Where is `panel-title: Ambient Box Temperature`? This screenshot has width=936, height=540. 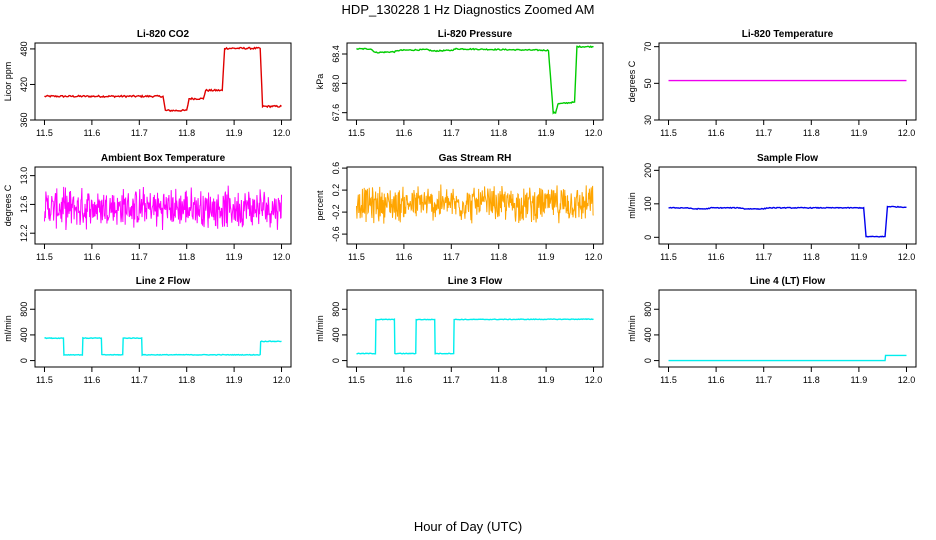
panel-title: Ambient Box Temperature is located at coordinates (163, 158).